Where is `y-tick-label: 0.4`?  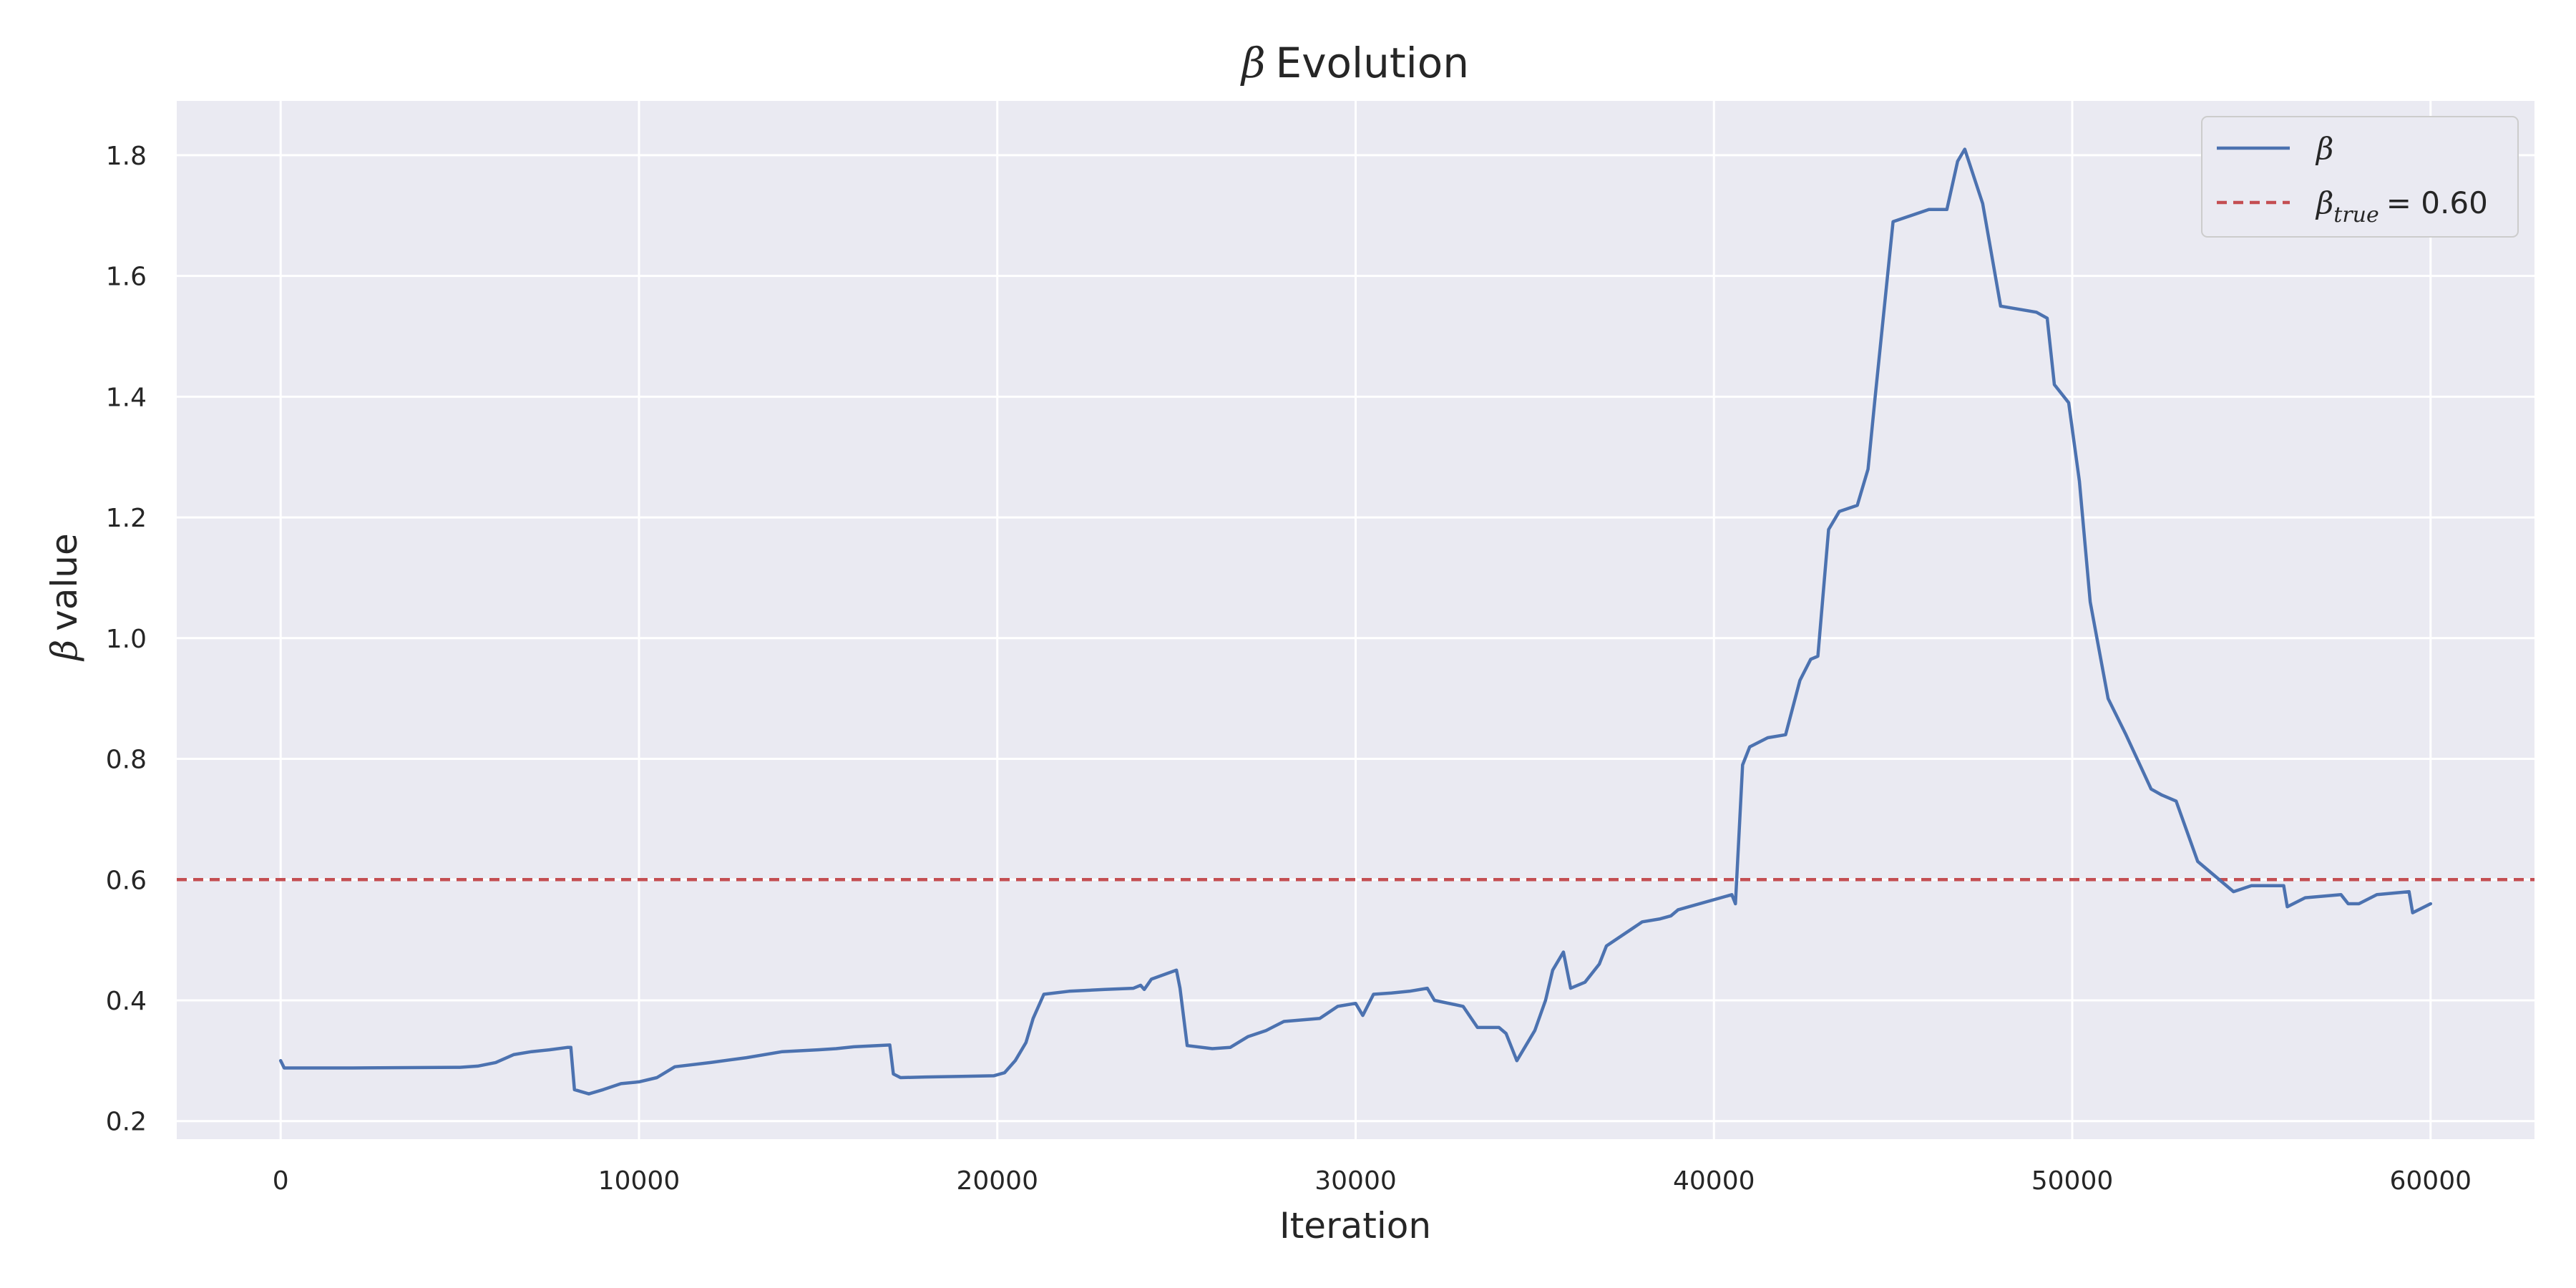 y-tick-label: 0.4 is located at coordinates (126, 1001).